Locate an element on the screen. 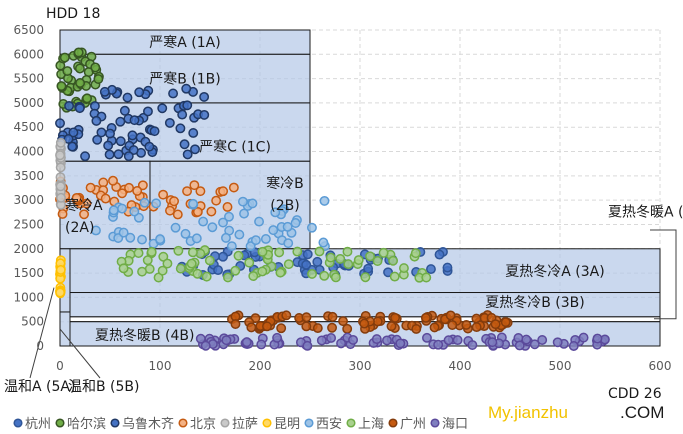 The image size is (683, 434). zone-label: 夏热冬暖A (4A) is located at coordinates (645, 213).